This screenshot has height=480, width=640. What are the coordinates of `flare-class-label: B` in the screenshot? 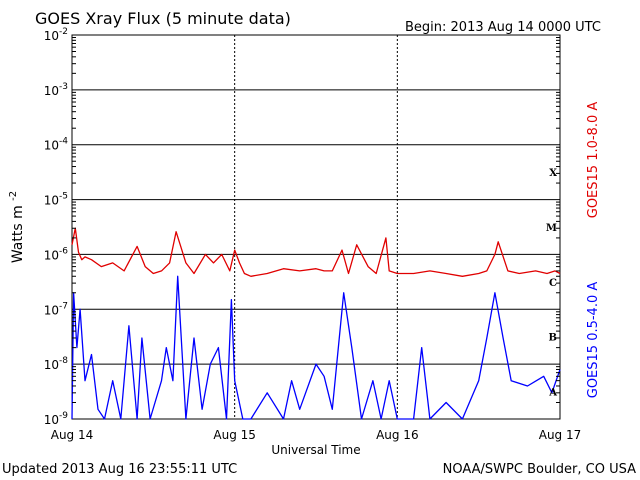 It's located at (553, 338).